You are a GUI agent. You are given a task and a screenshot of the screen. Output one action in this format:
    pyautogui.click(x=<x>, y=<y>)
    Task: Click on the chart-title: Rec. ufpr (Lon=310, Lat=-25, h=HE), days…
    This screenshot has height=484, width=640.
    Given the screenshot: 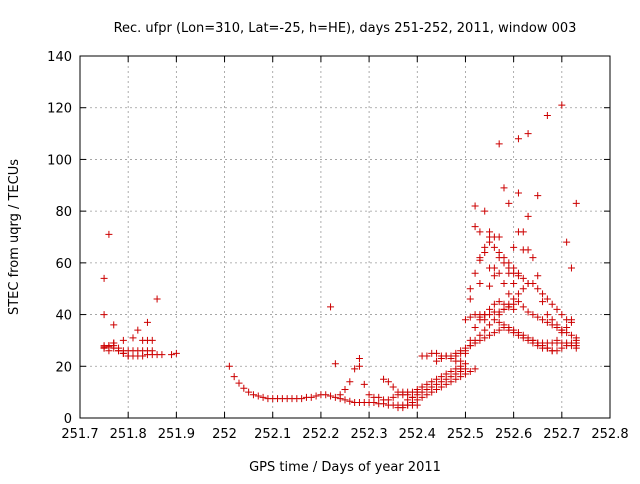 What is the action you would take?
    pyautogui.click(x=345, y=28)
    